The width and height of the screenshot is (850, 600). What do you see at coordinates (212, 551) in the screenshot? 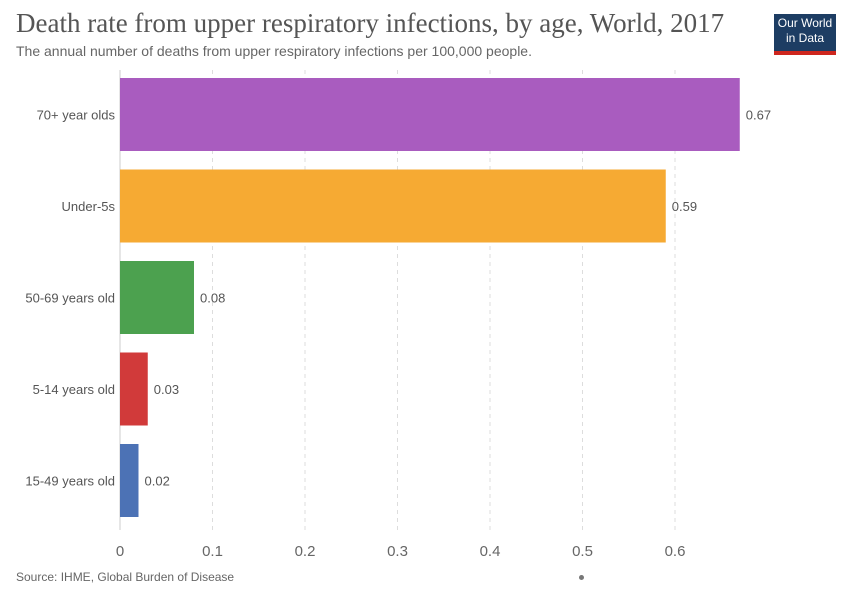
I see `x-tick-label: 0.1` at bounding box center [212, 551].